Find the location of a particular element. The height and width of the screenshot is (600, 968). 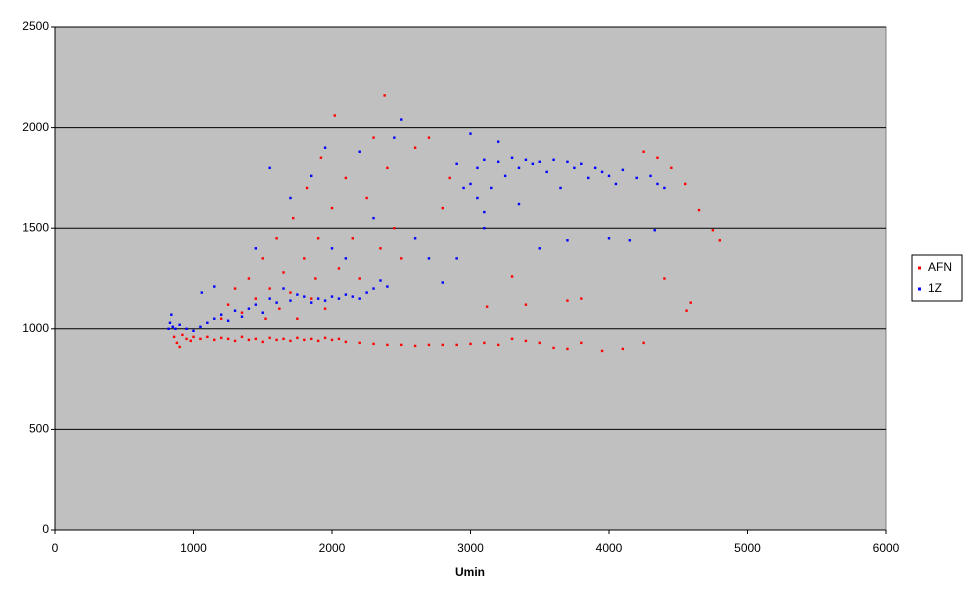

legend-marker is located at coordinates (919, 268).